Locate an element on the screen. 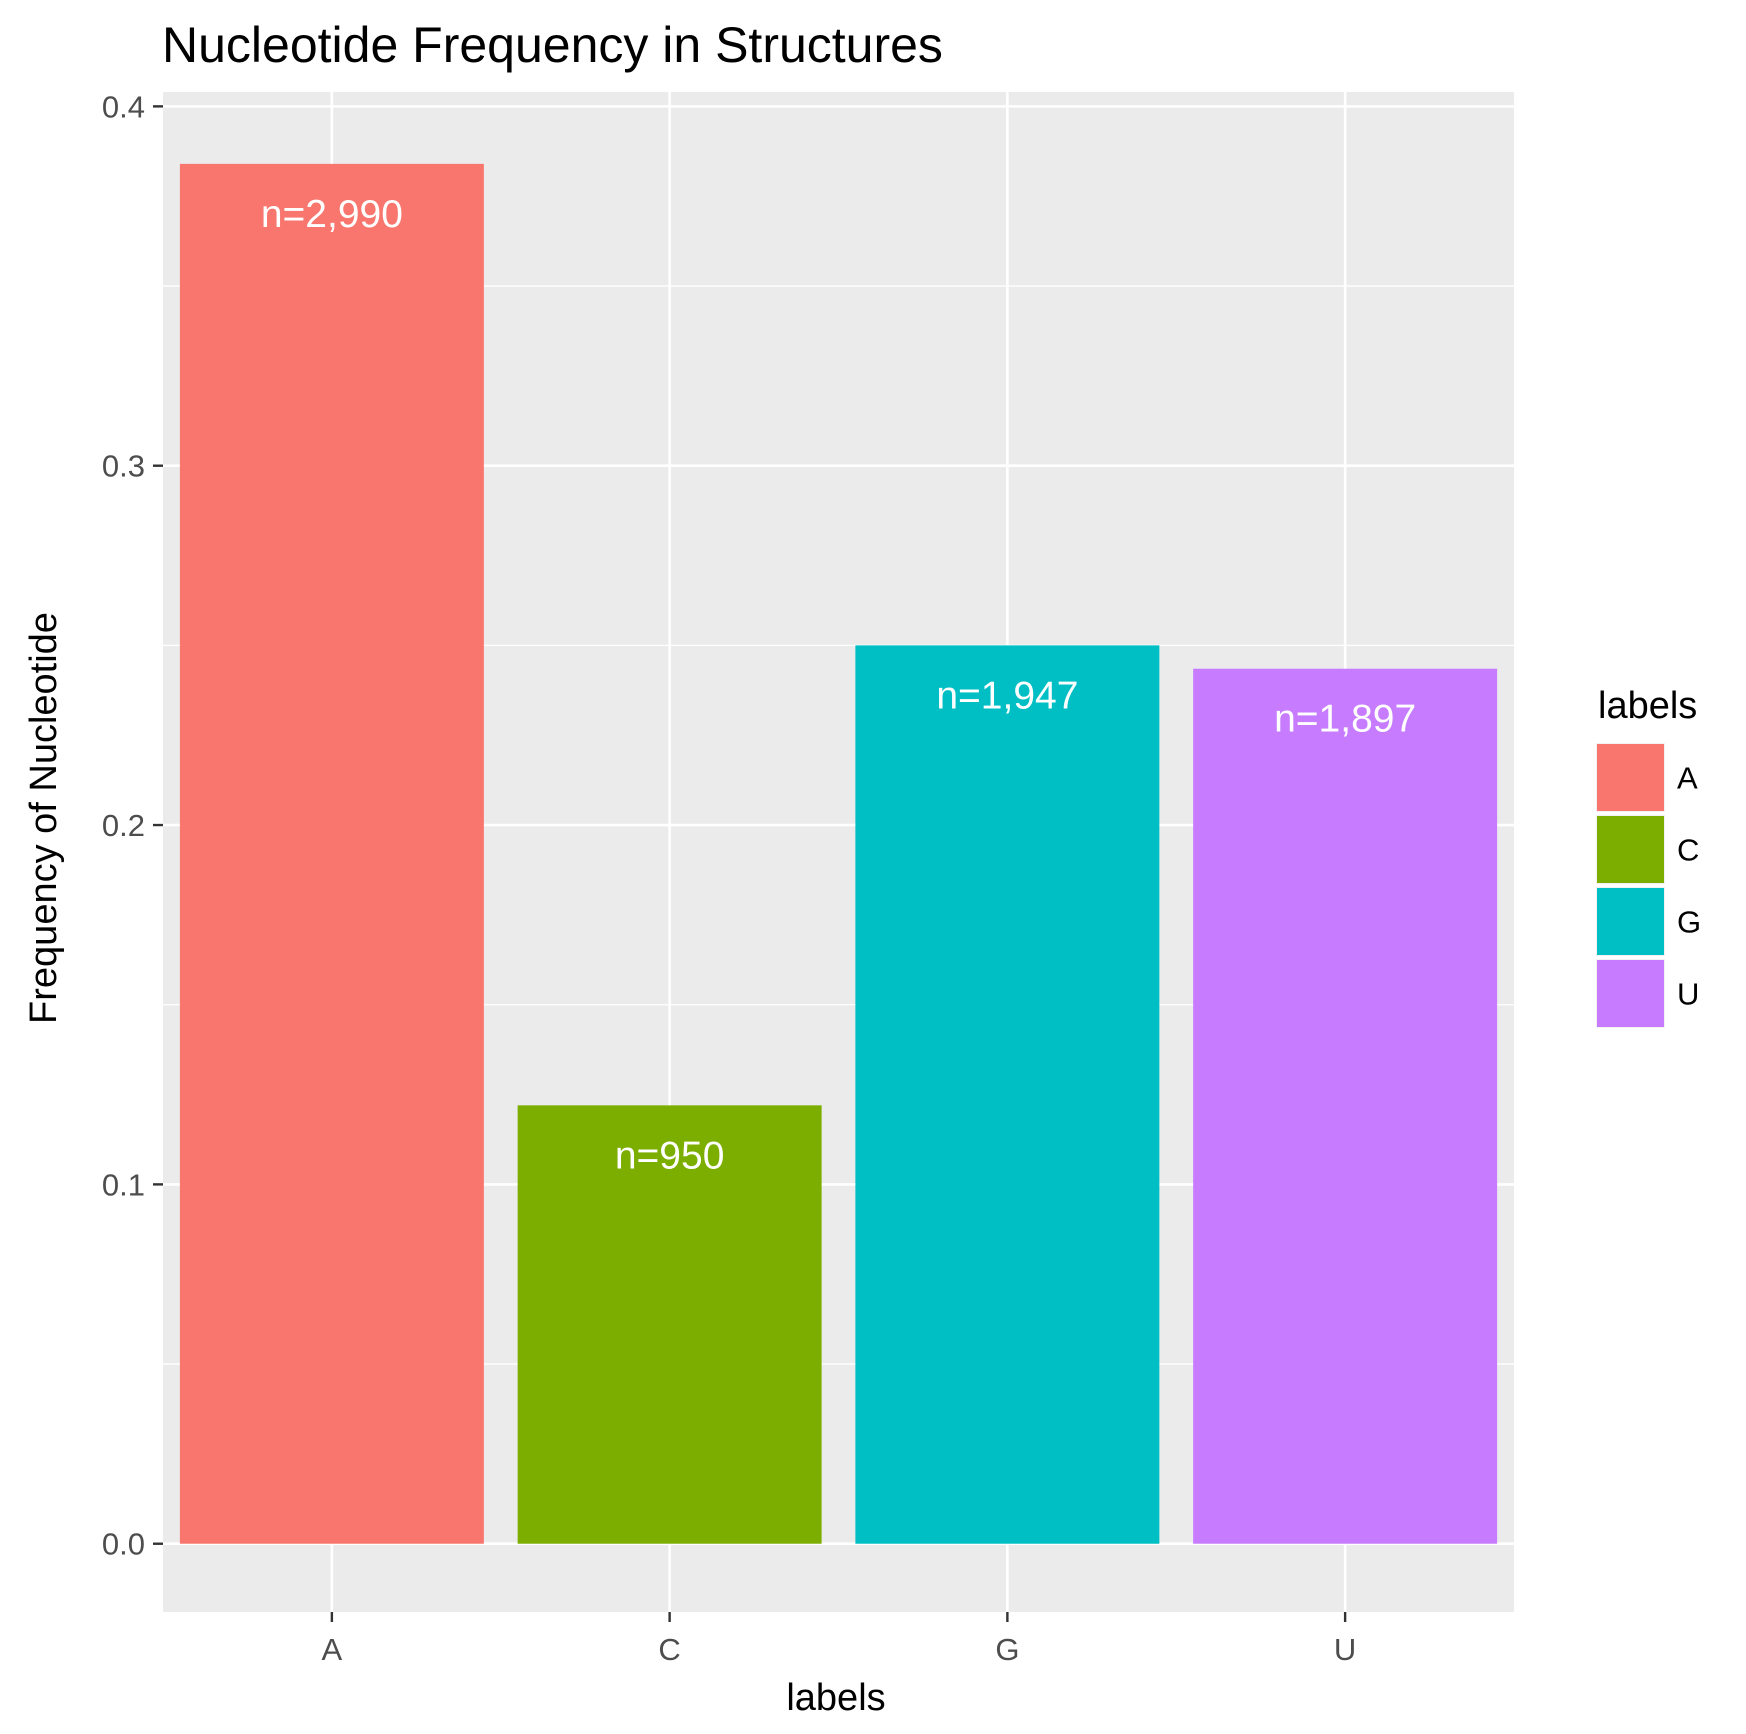  legend-label-U: U is located at coordinates (1688, 994).